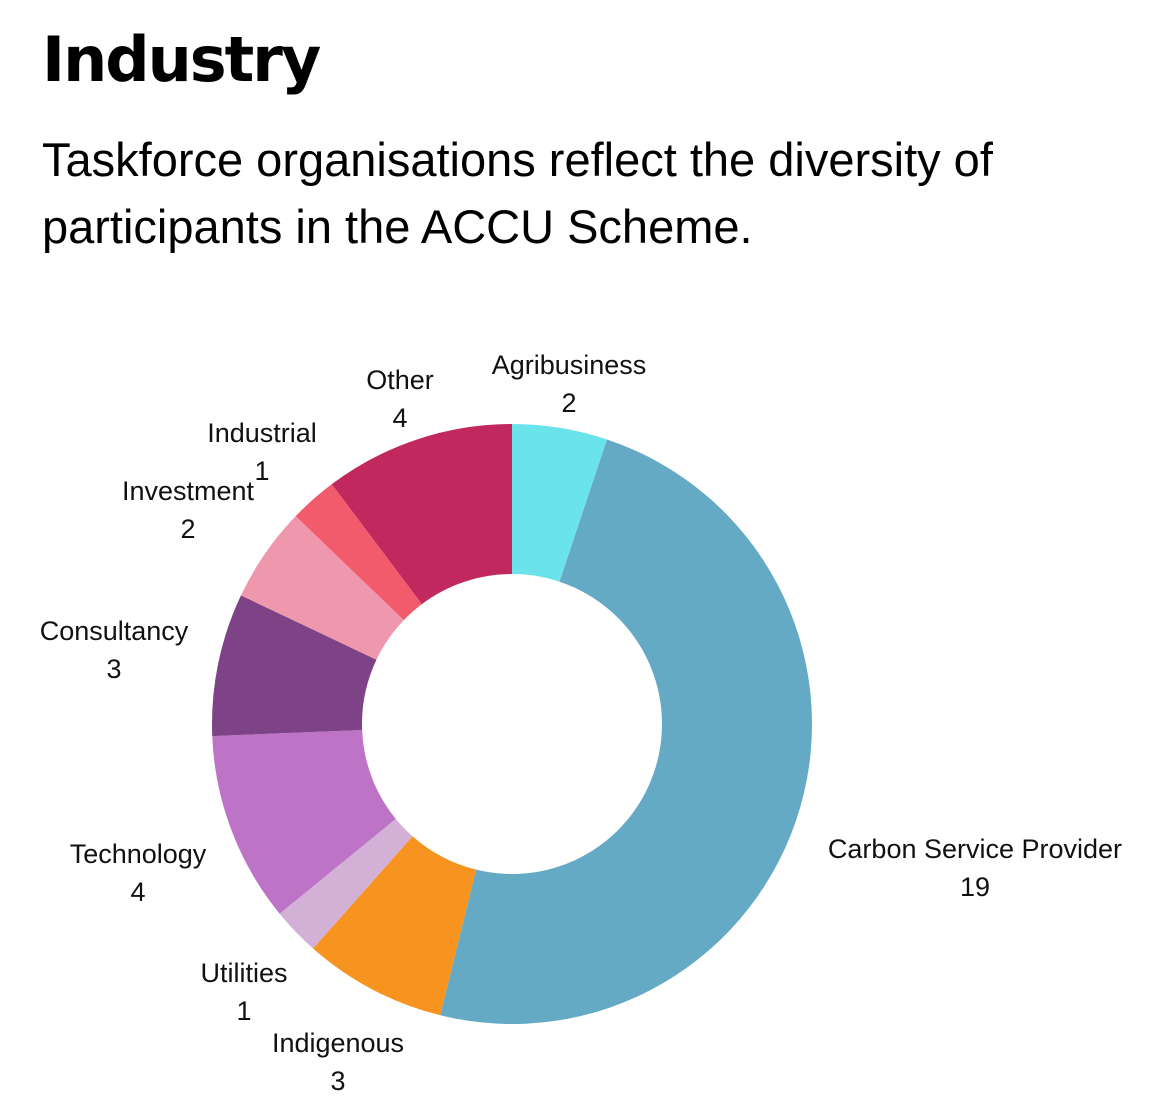 The width and height of the screenshot is (1175, 1116). Describe the element at coordinates (337, 1081) in the screenshot. I see `slice-value-indigenous: 3` at that location.